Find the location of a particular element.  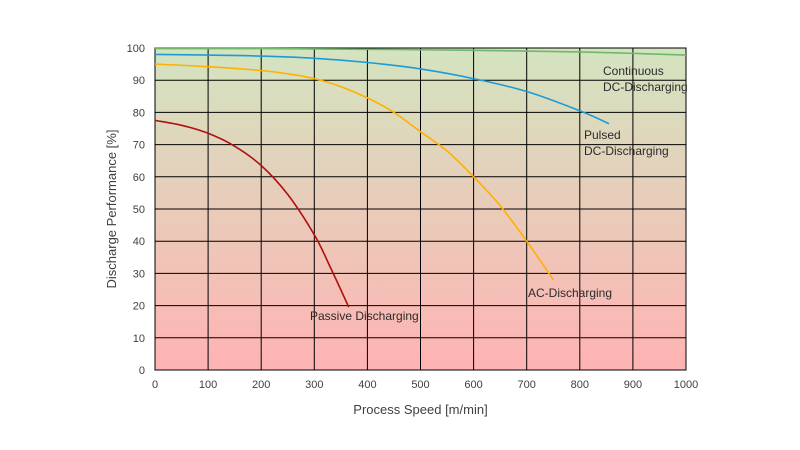

x-tick-label: 500 is located at coordinates (420, 385).